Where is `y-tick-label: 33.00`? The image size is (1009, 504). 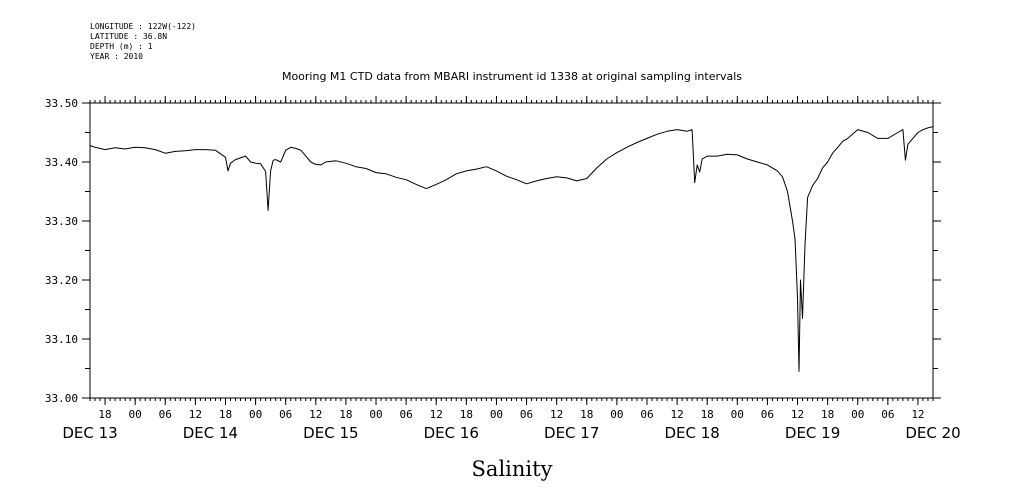 y-tick-label: 33.00 is located at coordinates (61, 398).